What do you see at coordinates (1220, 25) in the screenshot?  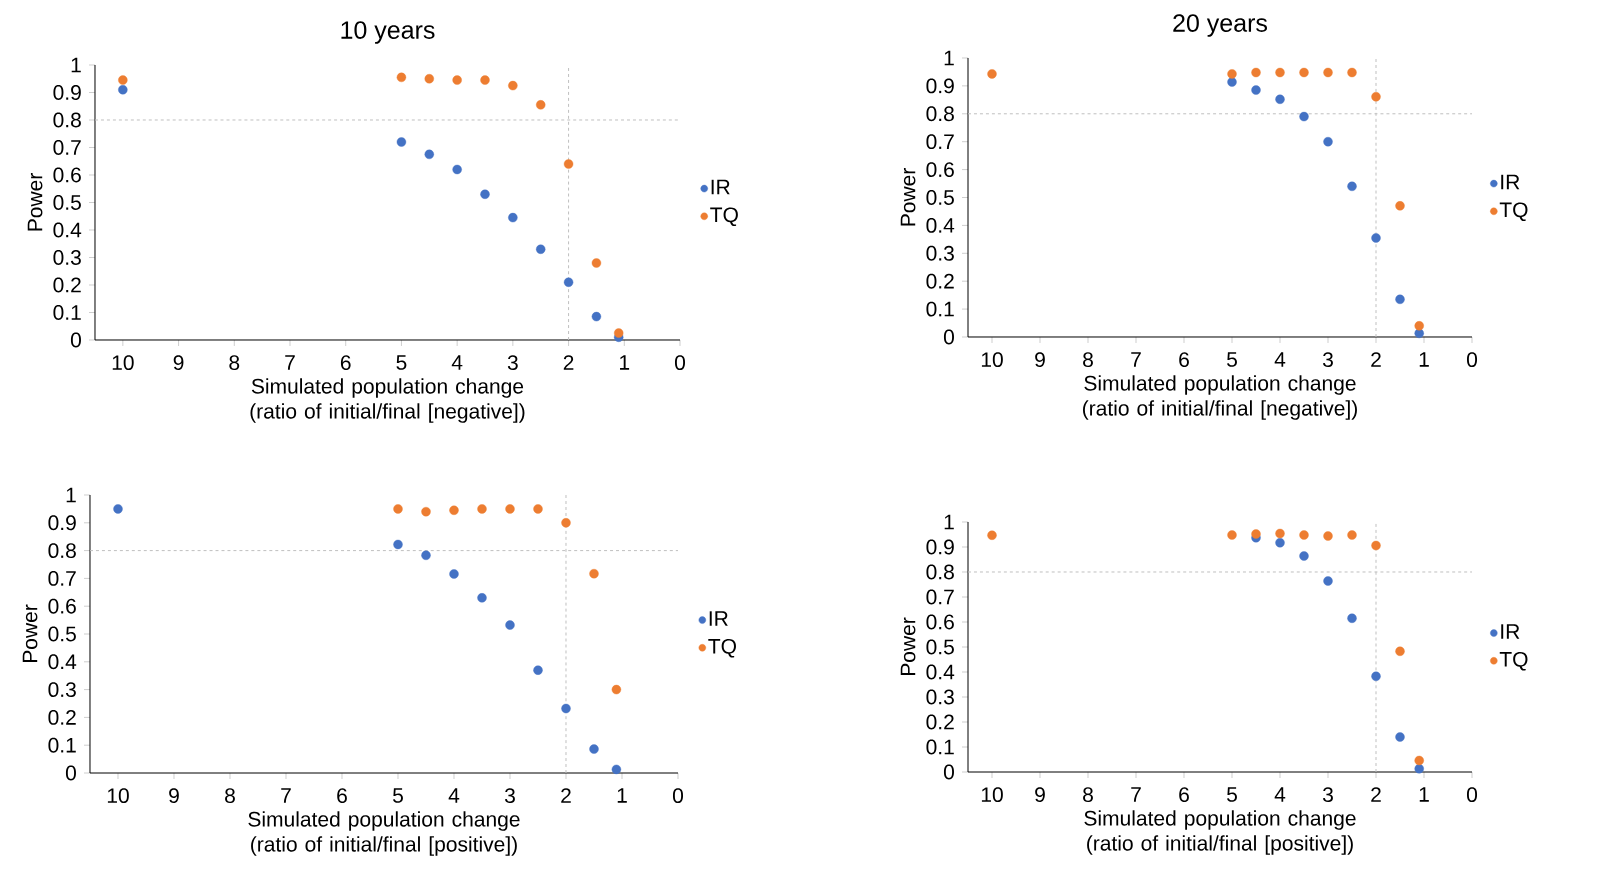 I see `chart-title: 20 years` at bounding box center [1220, 25].